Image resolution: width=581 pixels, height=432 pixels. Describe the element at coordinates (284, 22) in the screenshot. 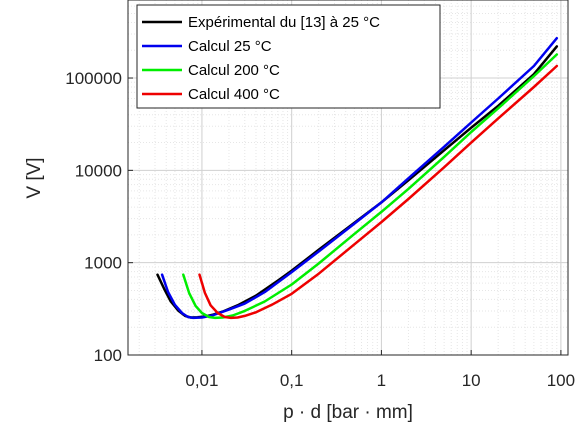

I see `legend-label-1: Expérimental du [13] à 25 °C` at that location.